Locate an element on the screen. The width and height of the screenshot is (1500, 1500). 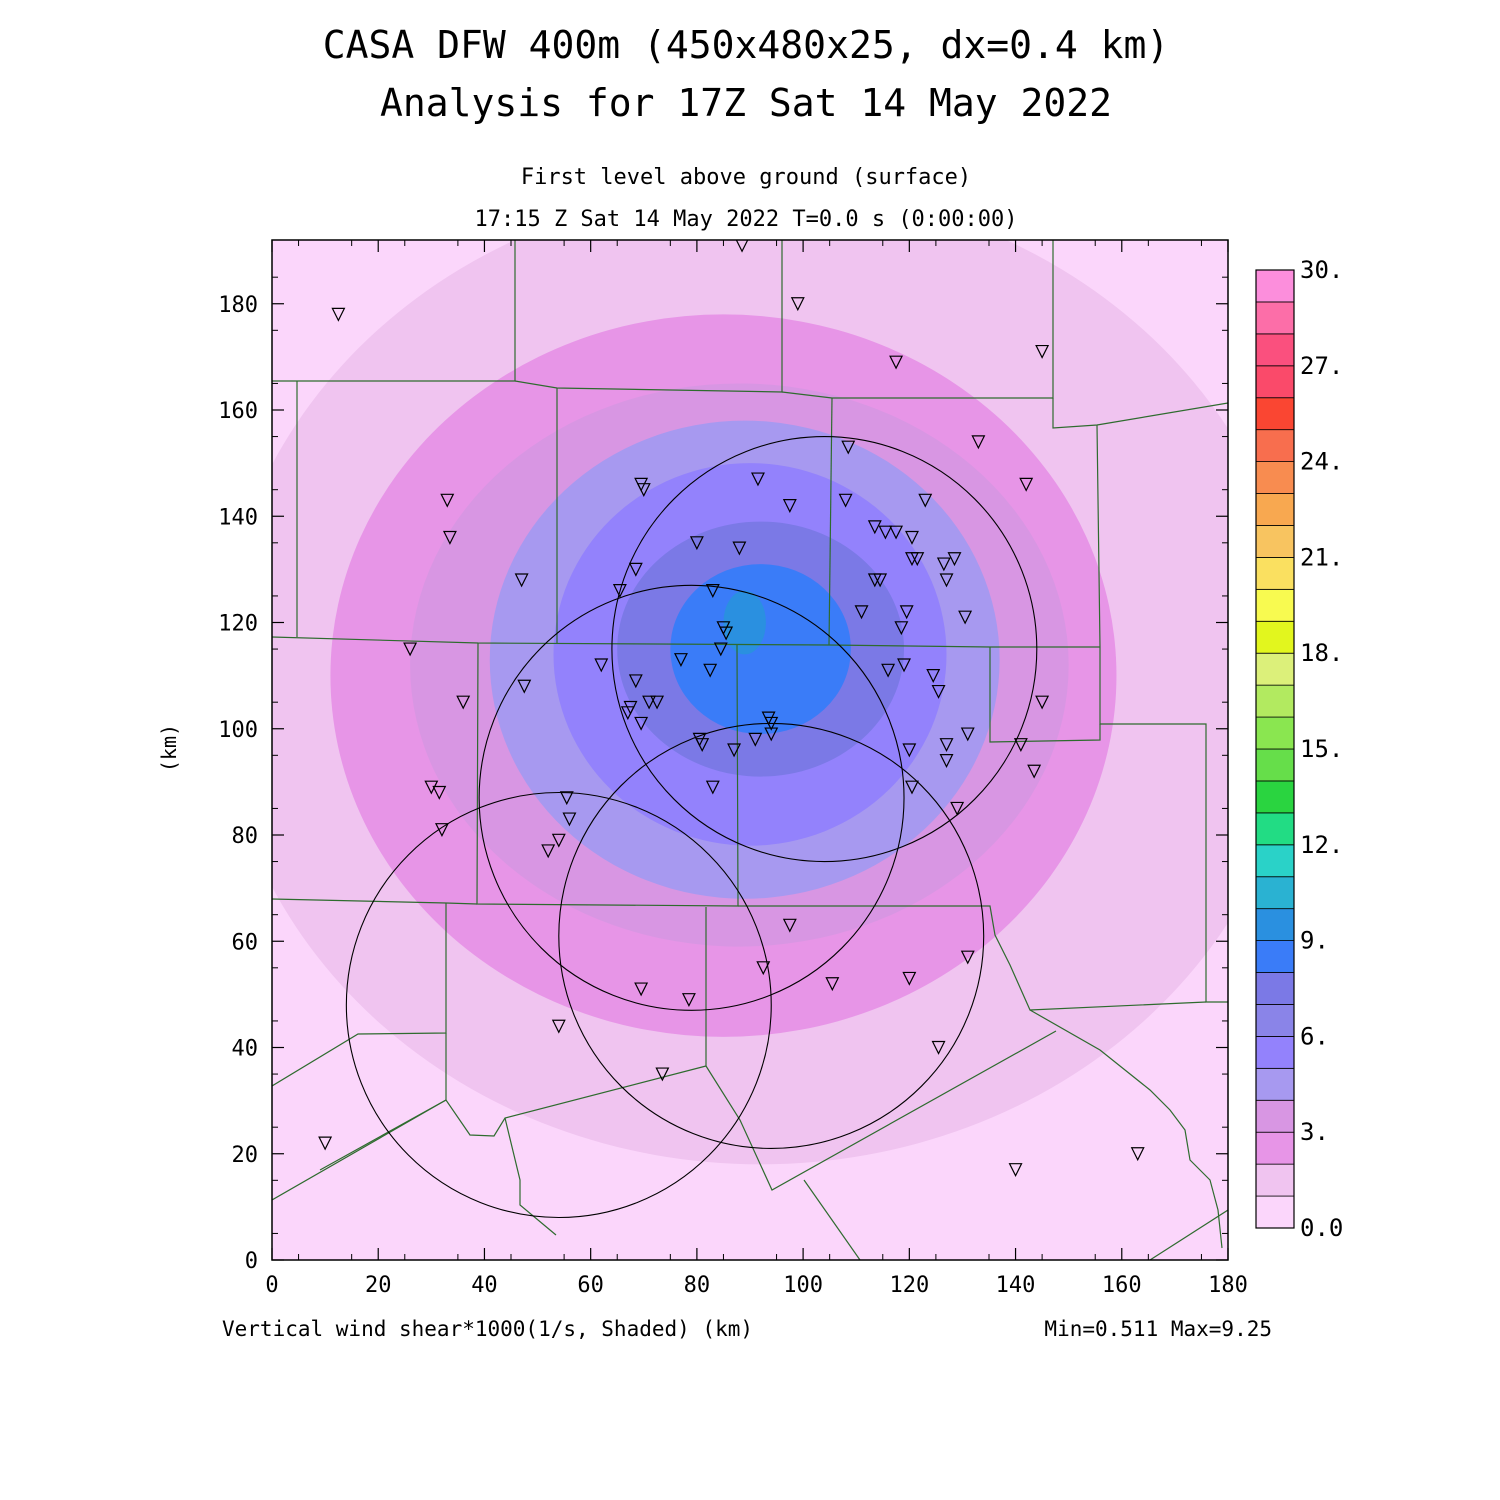
x-tick-label: 120 is located at coordinates (909, 1285).